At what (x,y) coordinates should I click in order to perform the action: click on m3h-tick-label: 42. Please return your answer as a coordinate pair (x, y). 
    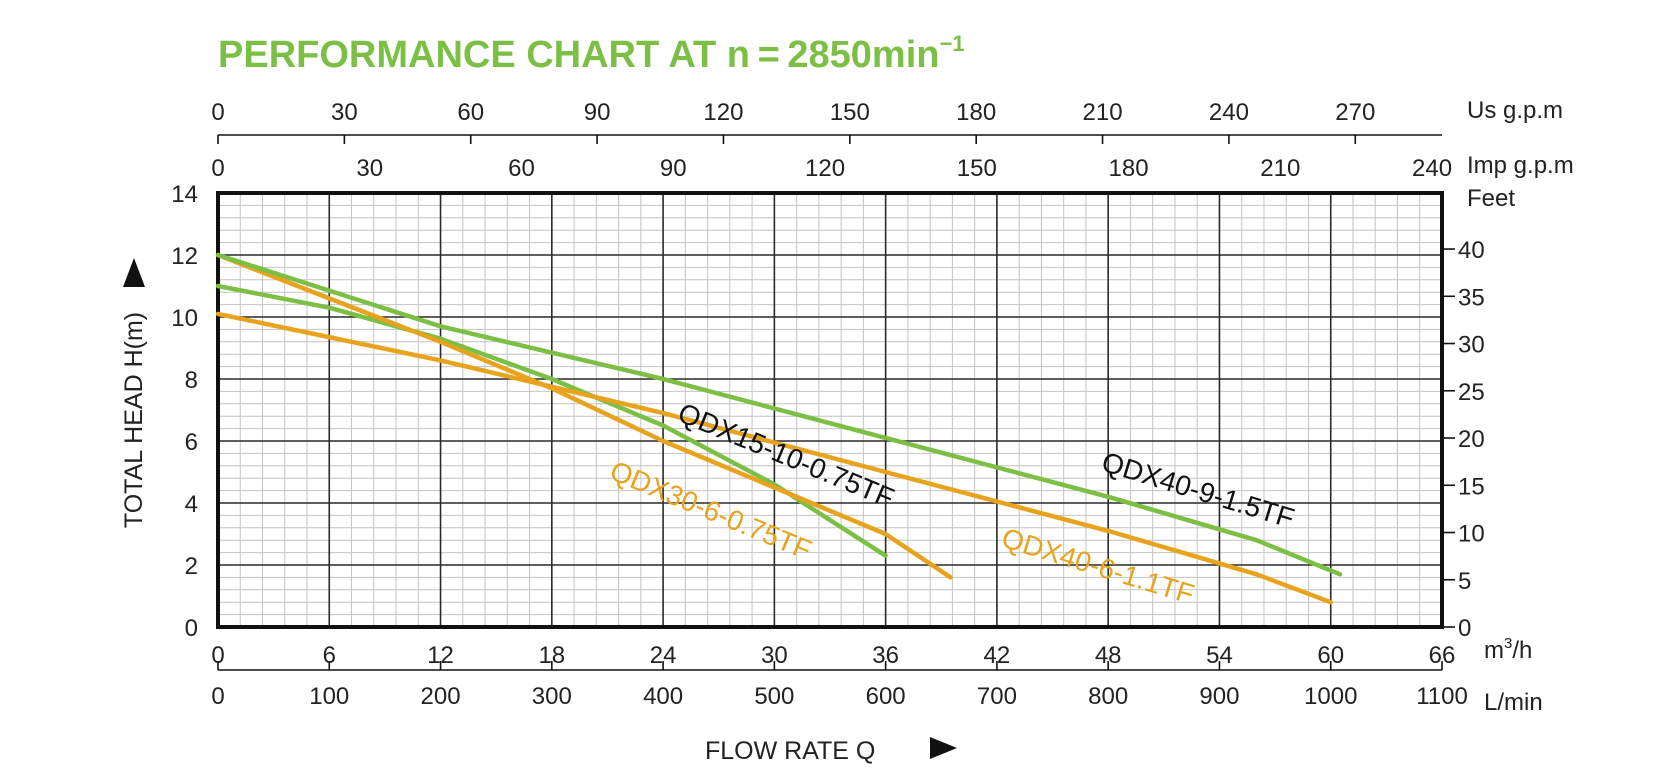
    Looking at the image, I should click on (997, 655).